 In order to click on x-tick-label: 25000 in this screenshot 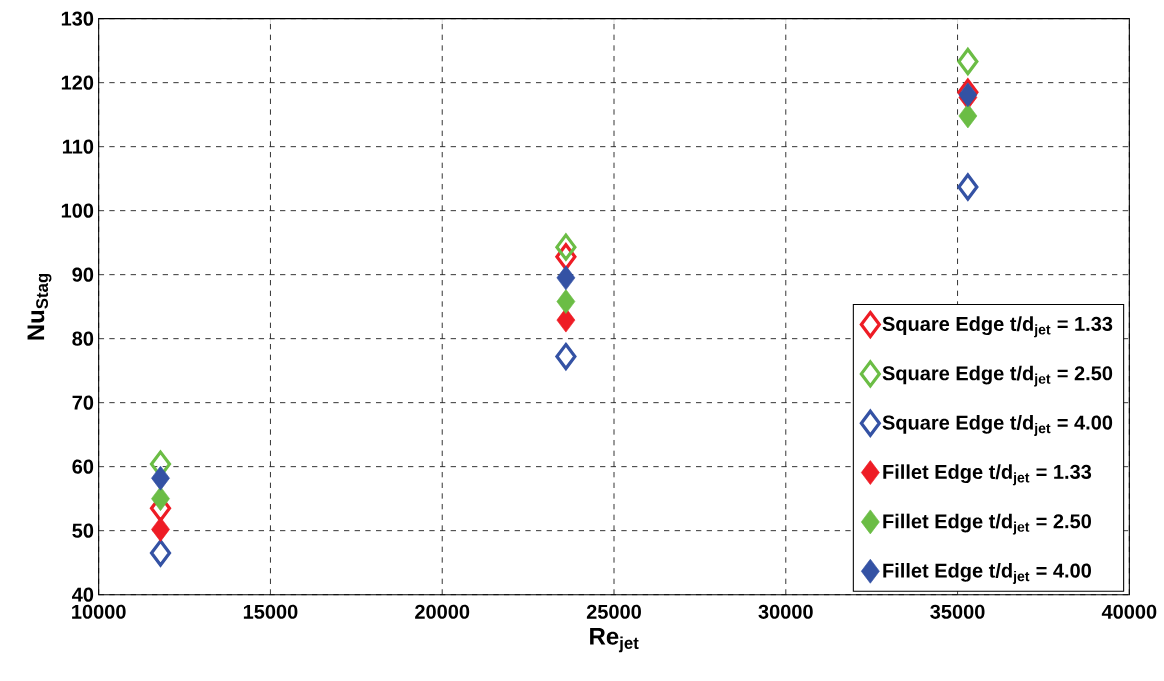, I will do `click(613, 612)`.